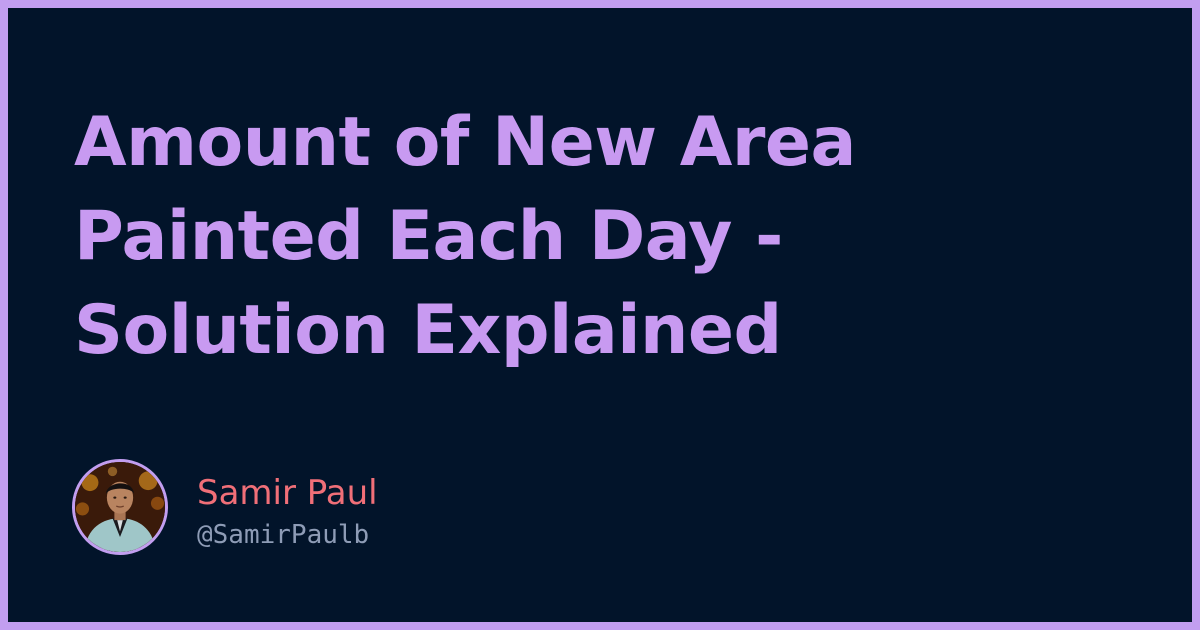  What do you see at coordinates (287, 493) in the screenshot?
I see `author-name: Samir Paul` at bounding box center [287, 493].